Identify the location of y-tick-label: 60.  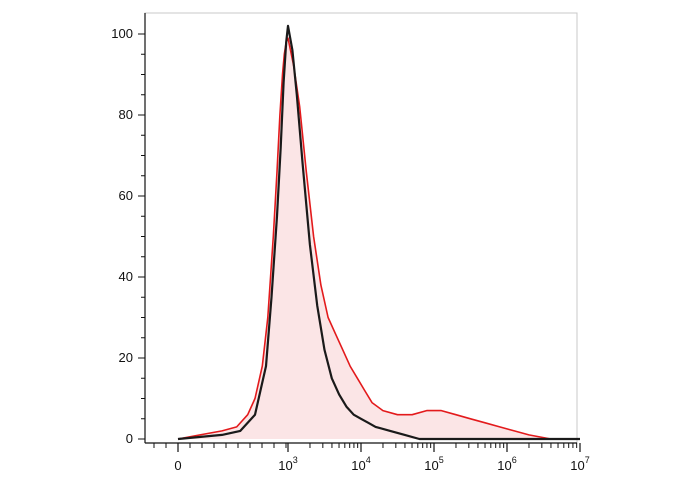
(126, 195).